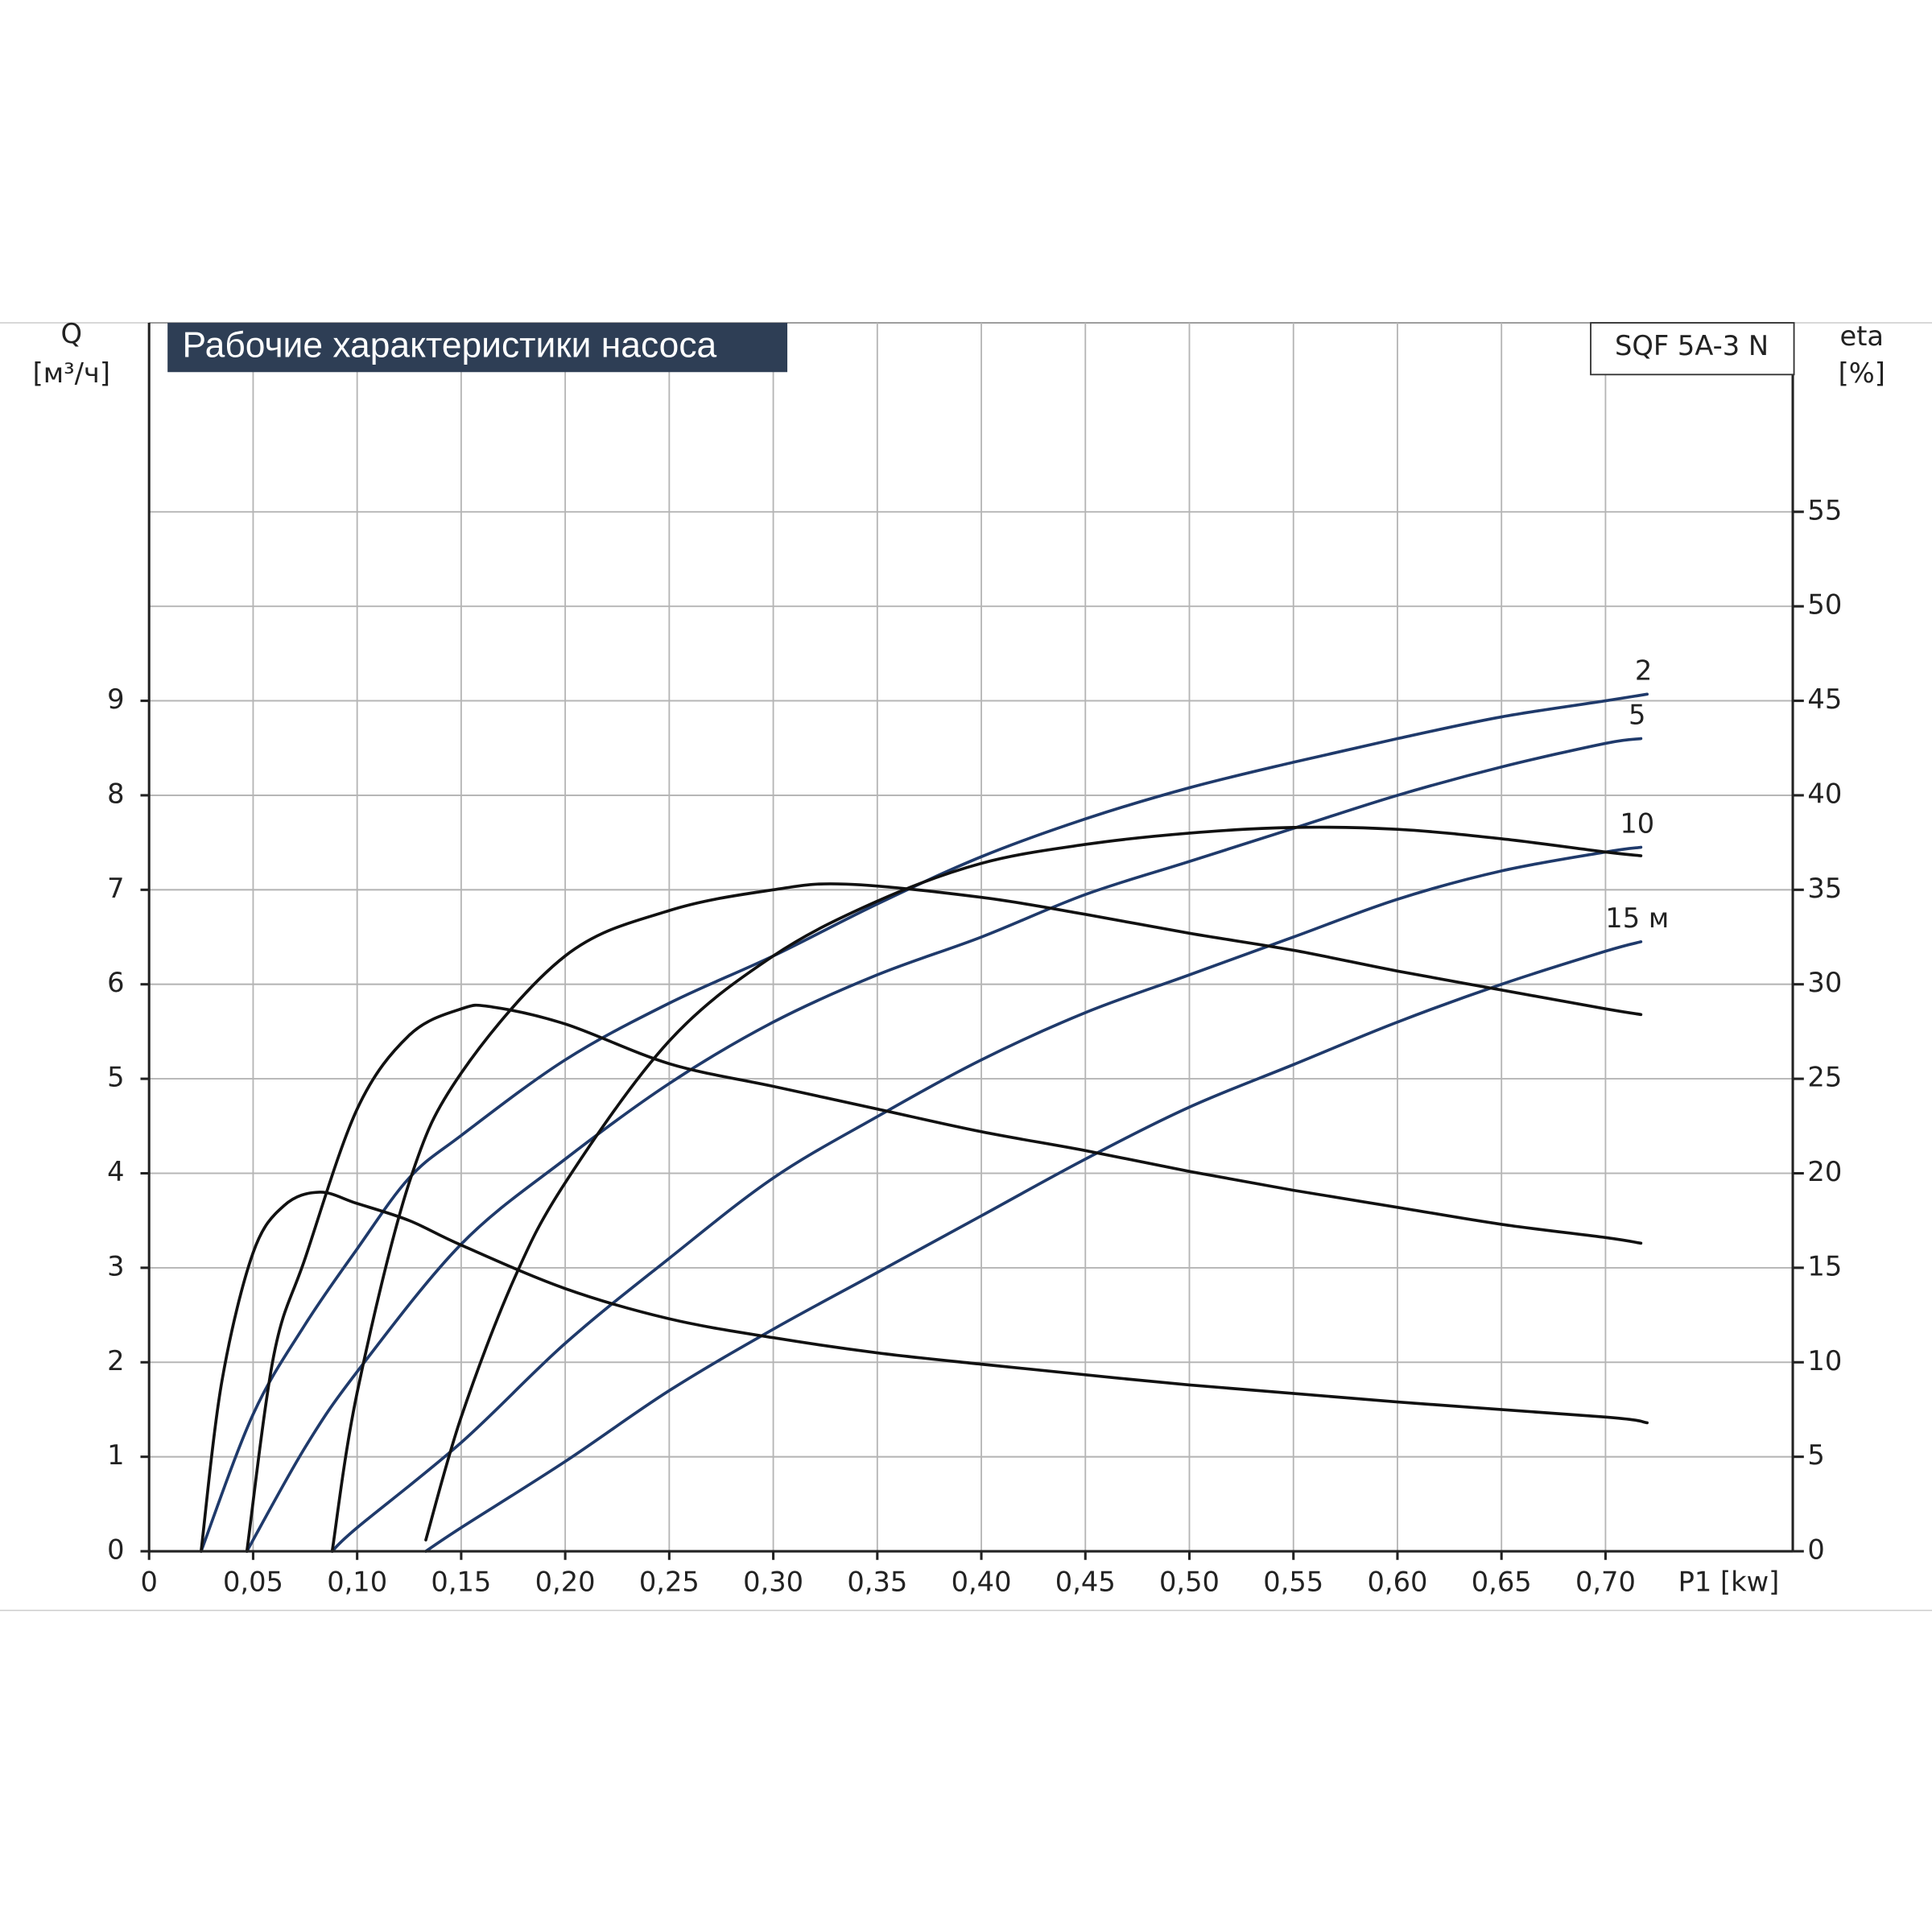 This screenshot has height=1932, width=1932. I want to click on y-tick-label: 6, so click(116, 982).